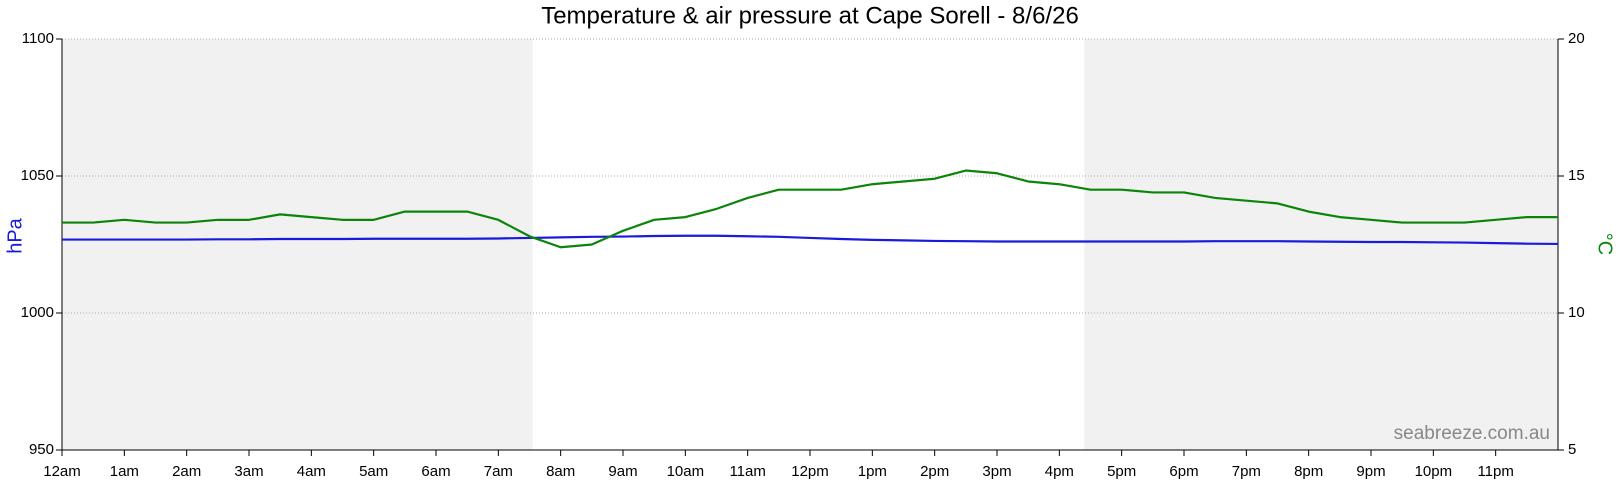 The image size is (1620, 497). What do you see at coordinates (934, 471) in the screenshot?
I see `x-tick-label: 2pm` at bounding box center [934, 471].